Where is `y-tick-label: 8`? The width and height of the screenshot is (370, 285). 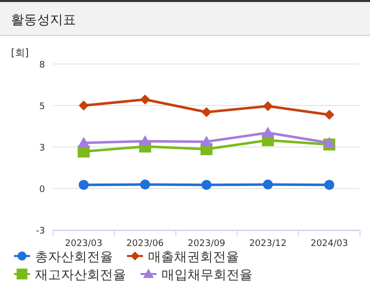 y-tick-label: 8 is located at coordinates (42, 65).